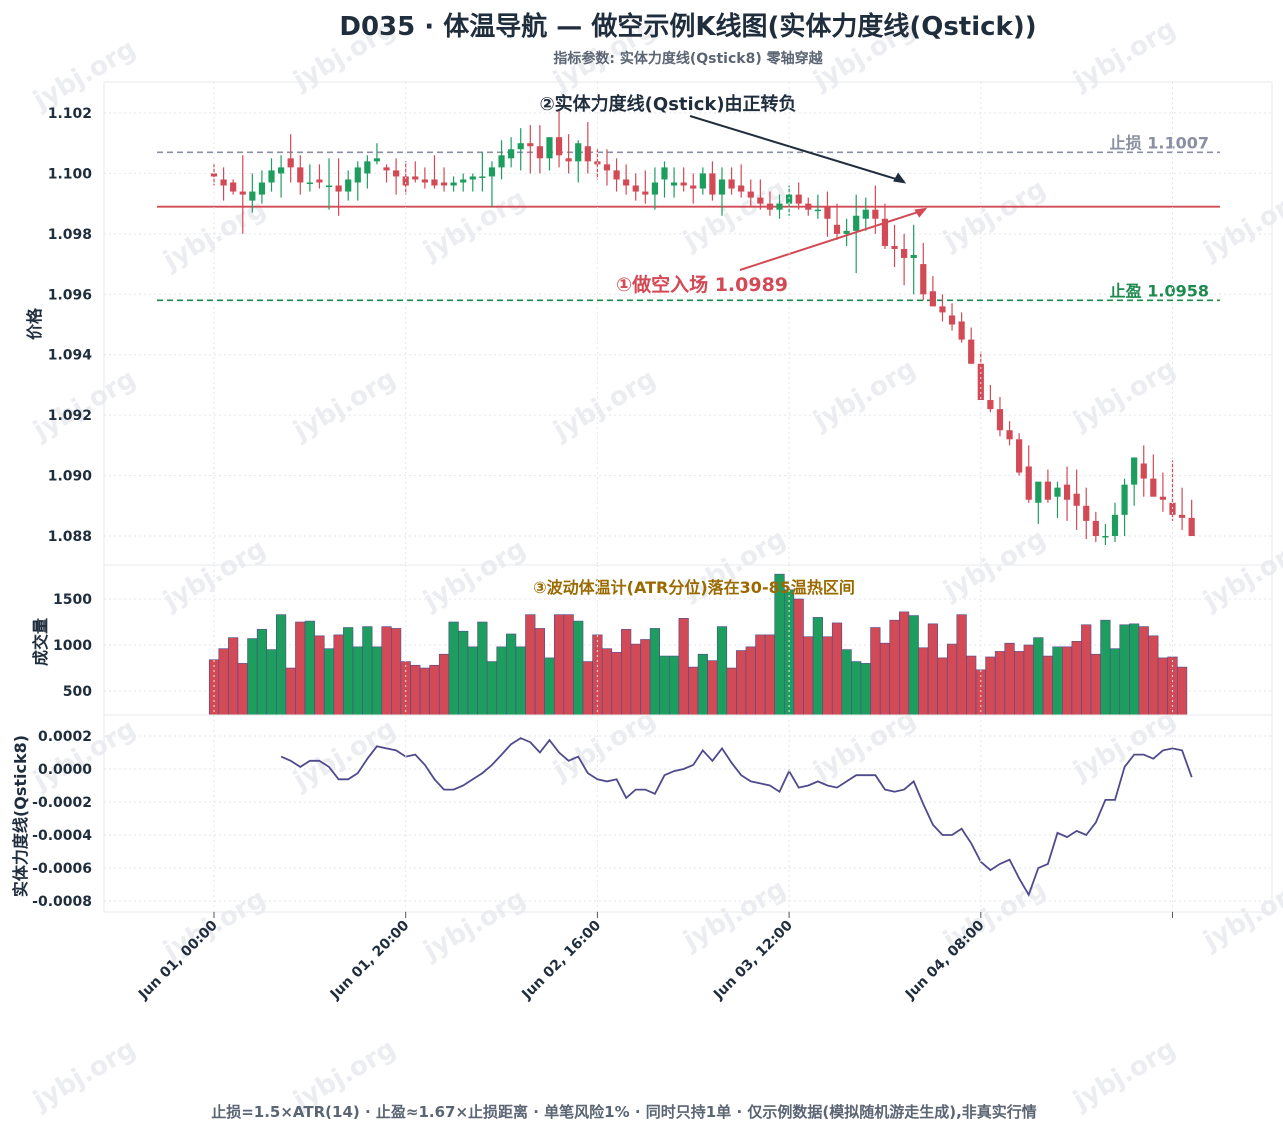 The image size is (1283, 1132). I want to click on qstick-tick-label: 0.0002, so click(65, 737).